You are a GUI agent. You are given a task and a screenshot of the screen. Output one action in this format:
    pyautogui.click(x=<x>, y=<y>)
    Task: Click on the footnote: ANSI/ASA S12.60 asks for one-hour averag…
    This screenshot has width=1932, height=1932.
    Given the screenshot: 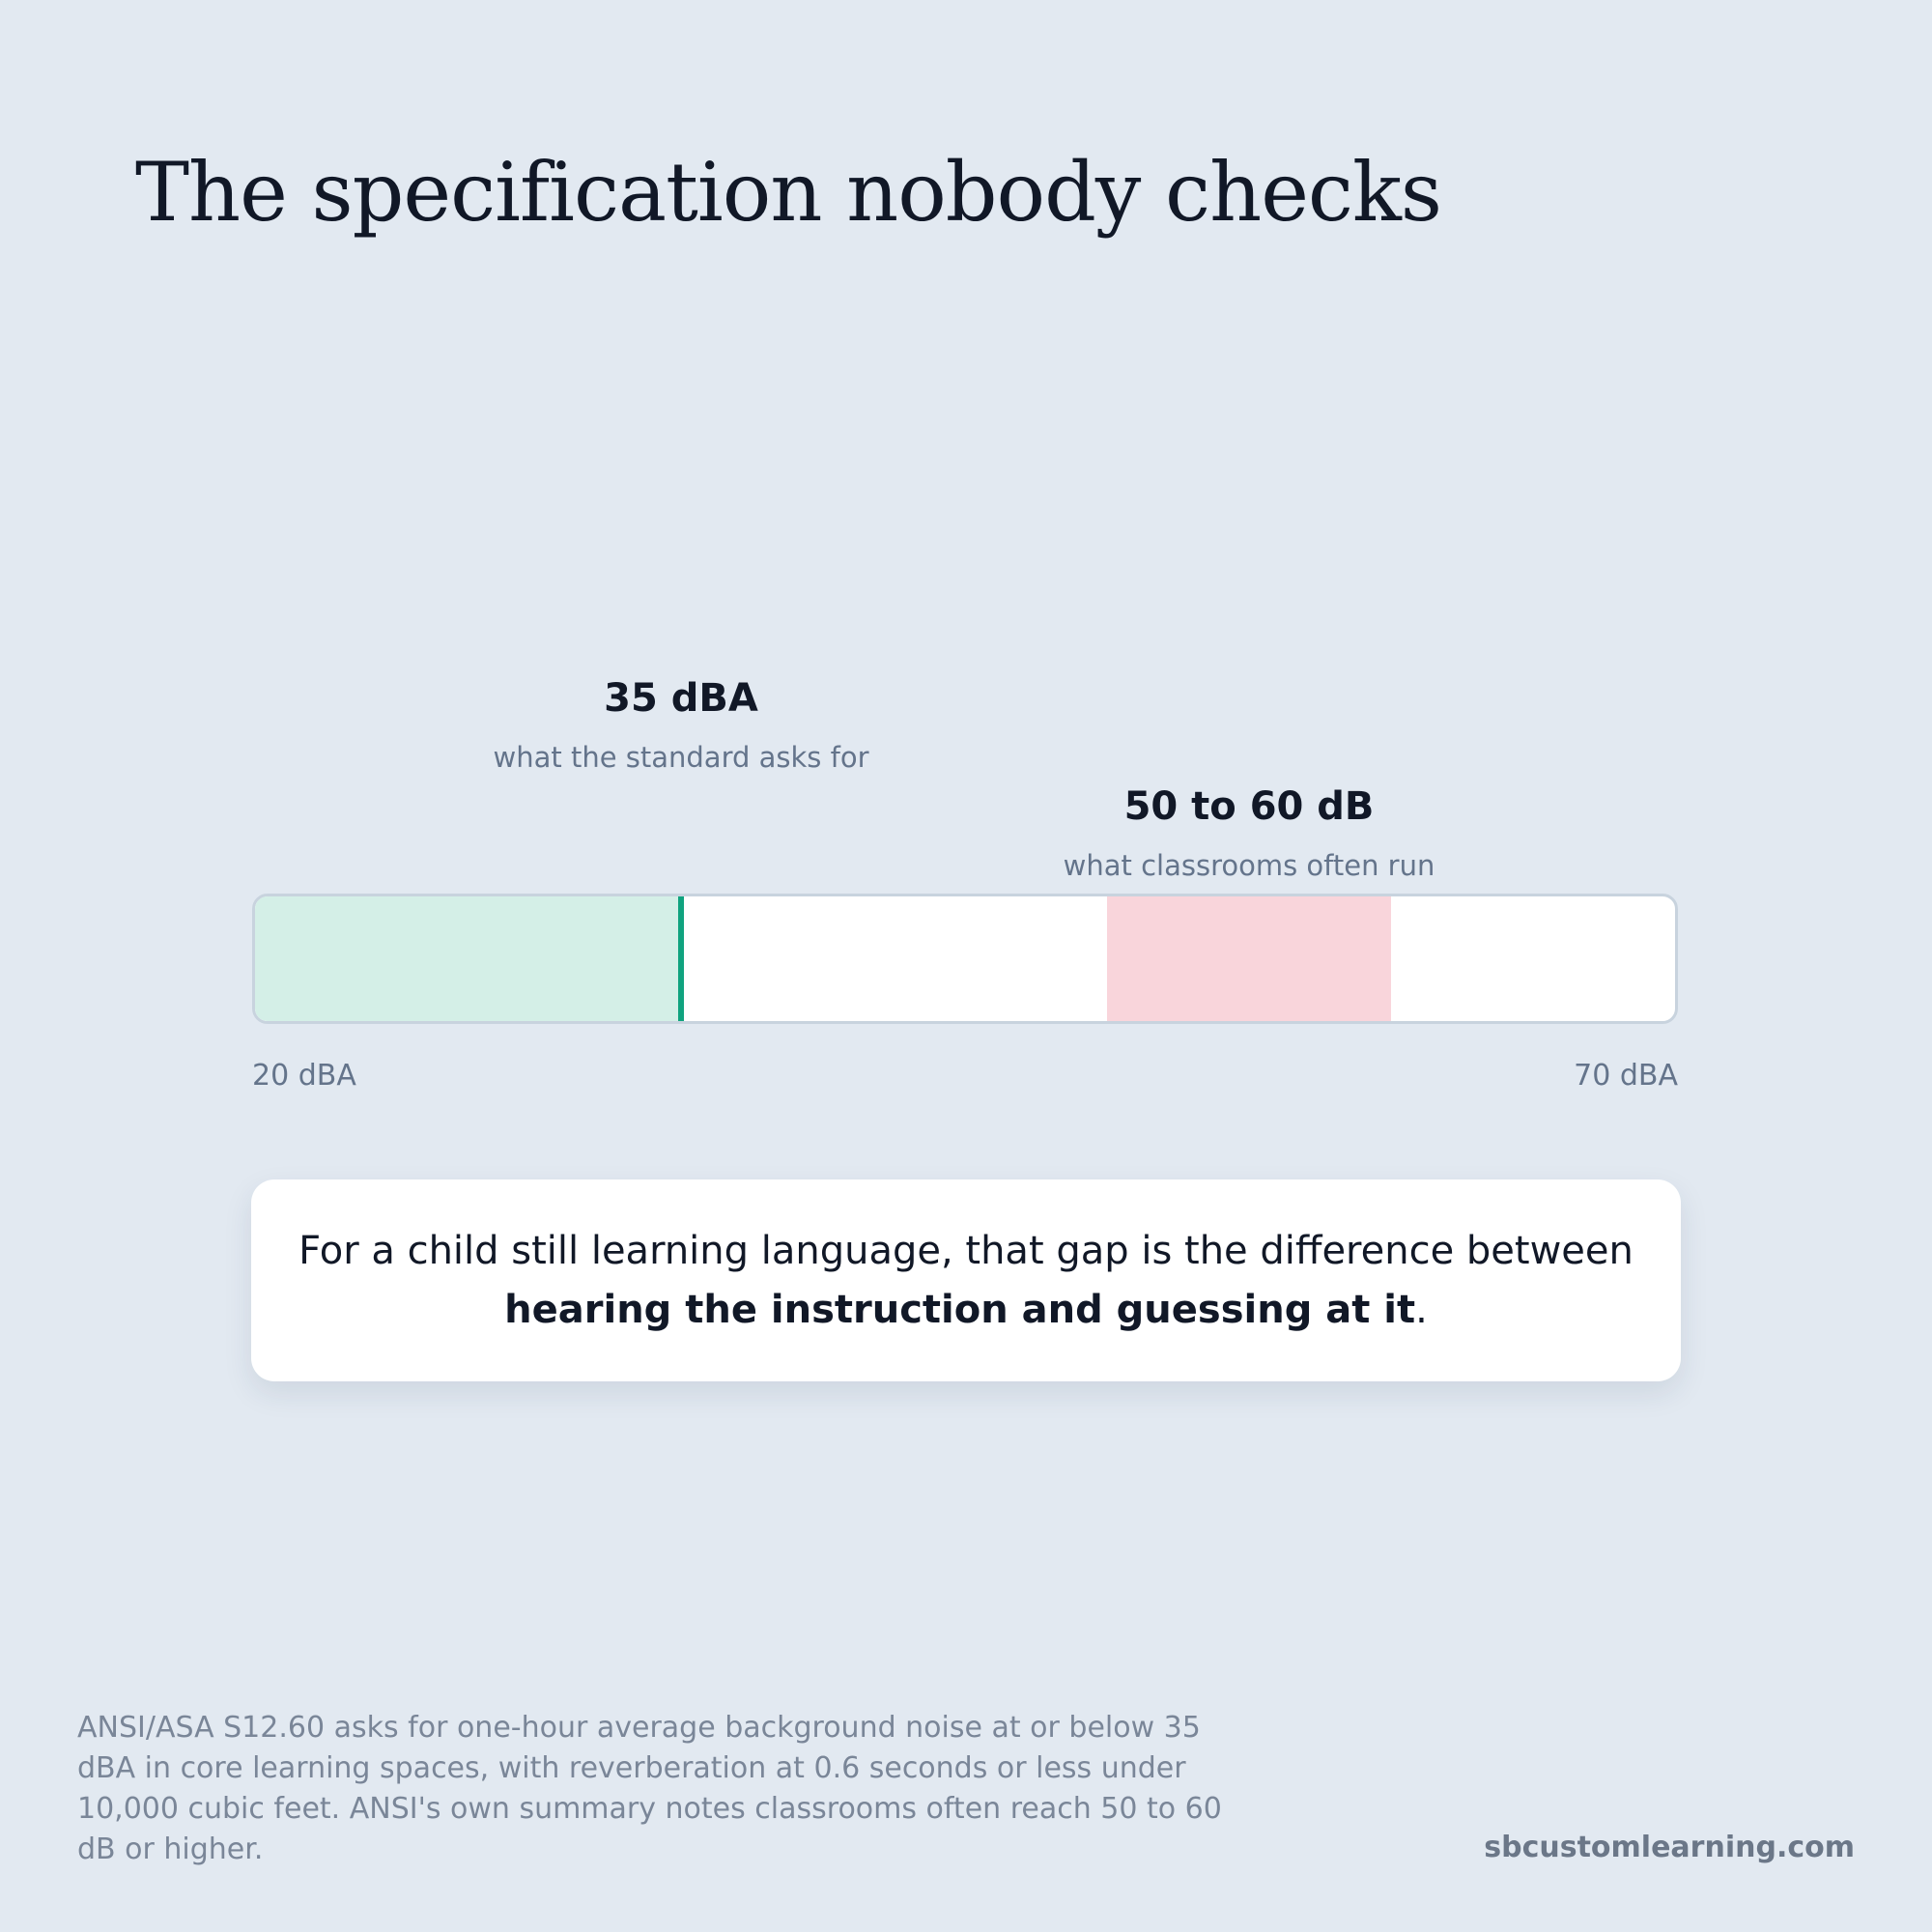 What is the action you would take?
    pyautogui.click(x=649, y=1788)
    